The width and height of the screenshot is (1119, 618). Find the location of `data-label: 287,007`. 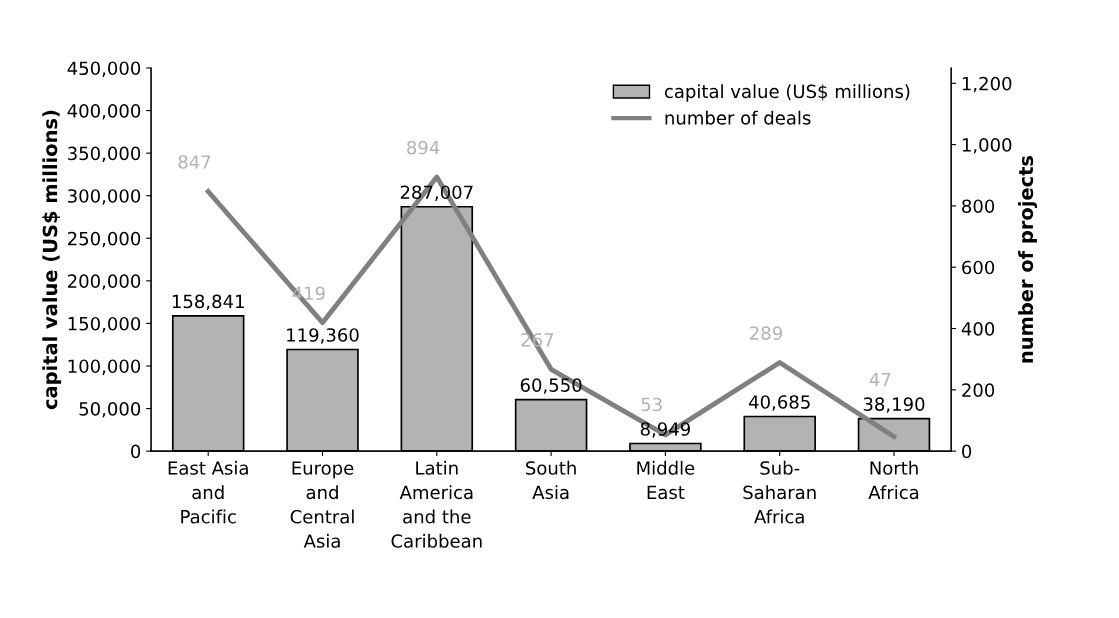

data-label: 287,007 is located at coordinates (436, 193).